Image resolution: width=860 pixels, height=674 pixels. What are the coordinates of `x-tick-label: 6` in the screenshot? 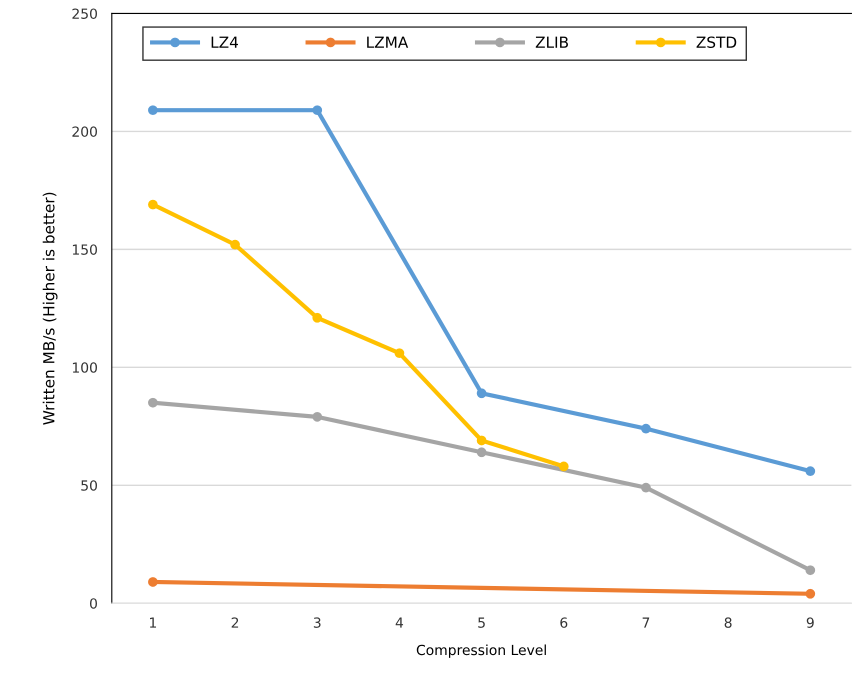 It's located at (564, 622).